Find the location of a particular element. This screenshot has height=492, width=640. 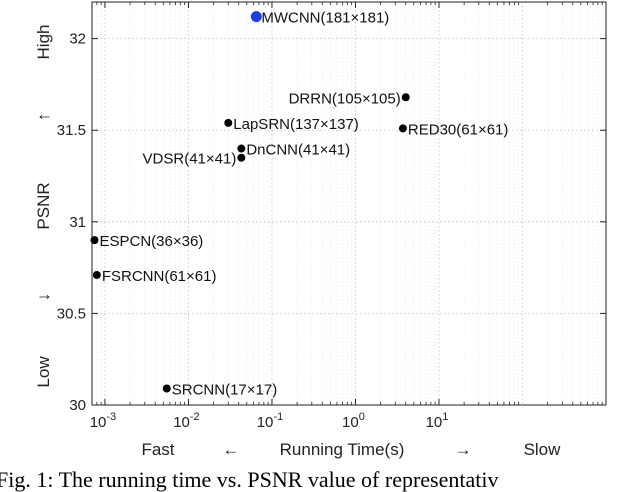

x-axis-description: Fast ← Running Time(s) → Slow is located at coordinates (351, 449).